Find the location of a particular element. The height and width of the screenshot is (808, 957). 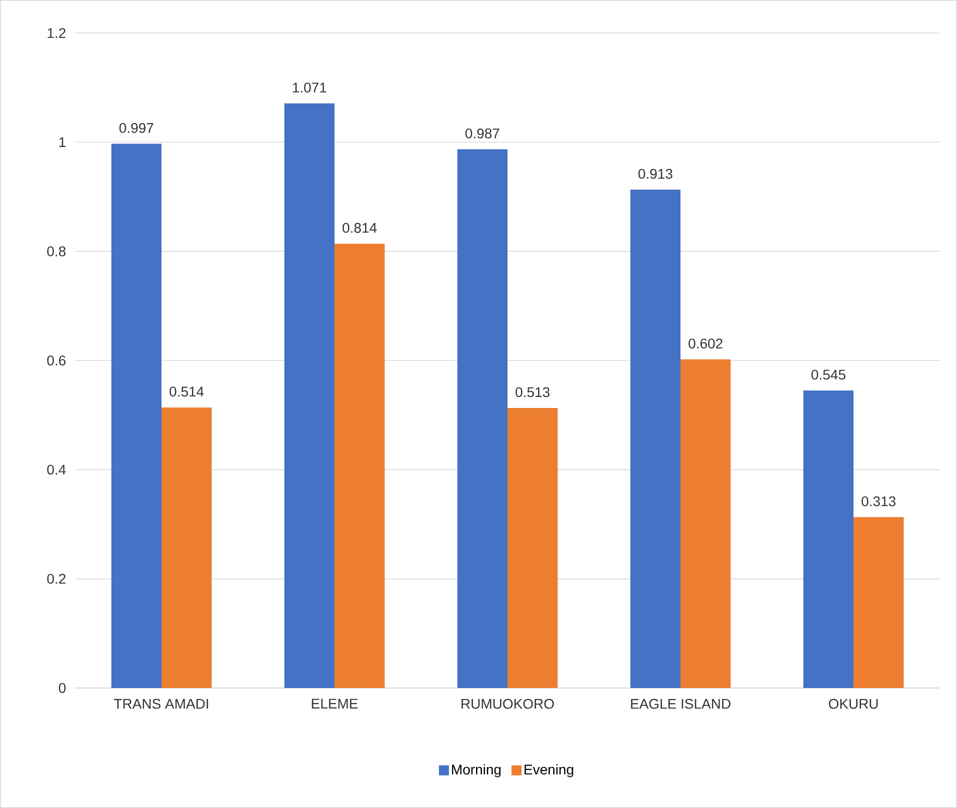

legend-label: Evening is located at coordinates (549, 771).